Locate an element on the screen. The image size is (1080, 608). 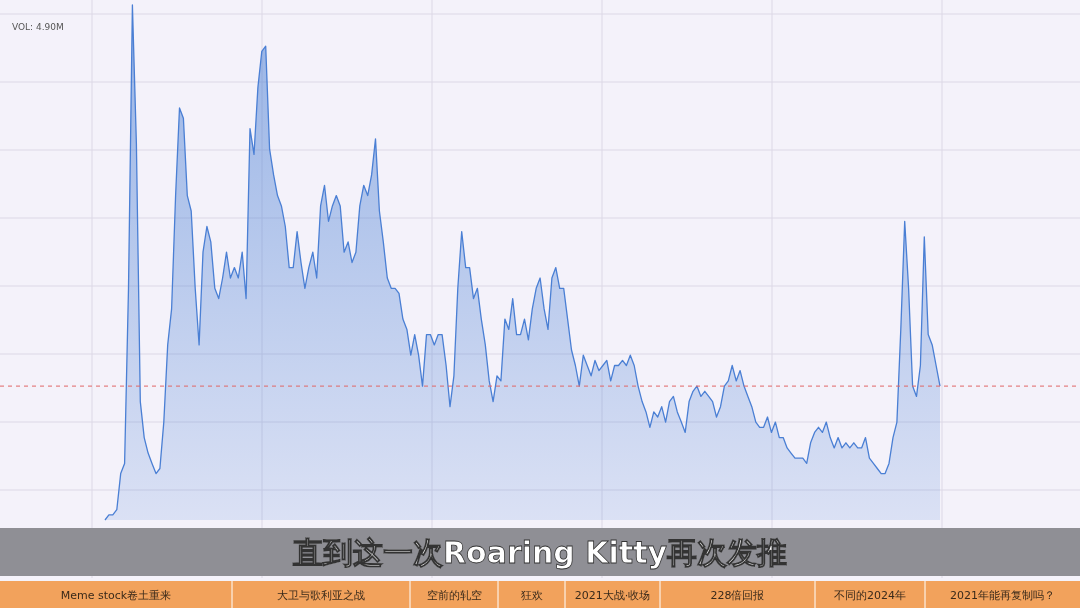
text: 空前的轧空 is located at coordinates (454, 595).